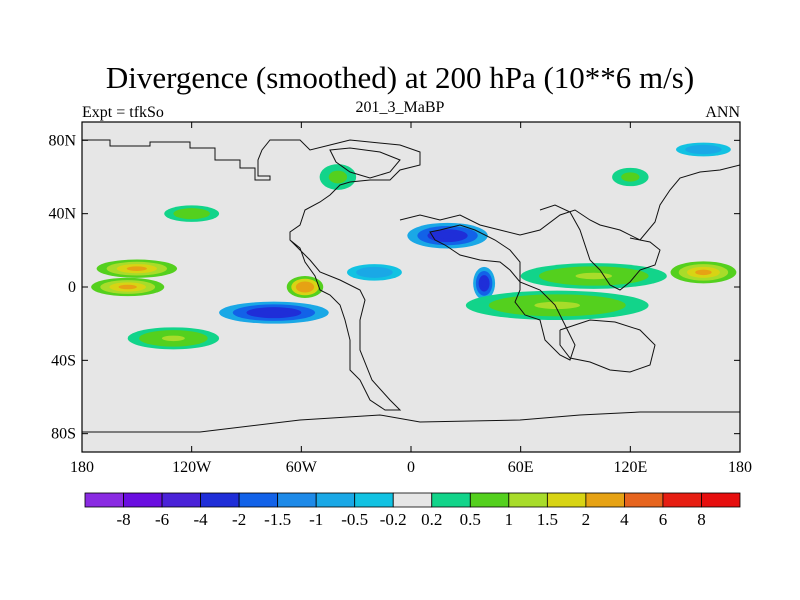  I want to click on colorbar-label: -1, so click(316, 519).